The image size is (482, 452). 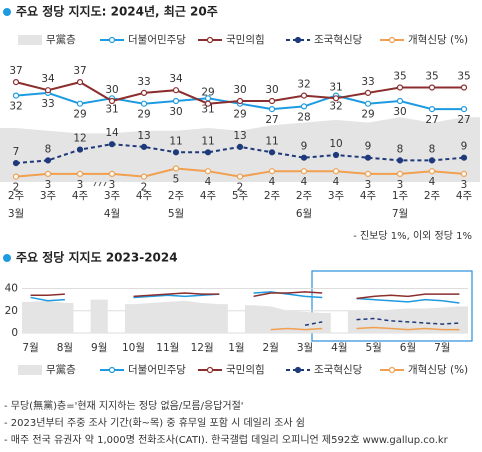 What do you see at coordinates (99, 348) in the screenshot?
I see `x-tick-label: 9월` at bounding box center [99, 348].